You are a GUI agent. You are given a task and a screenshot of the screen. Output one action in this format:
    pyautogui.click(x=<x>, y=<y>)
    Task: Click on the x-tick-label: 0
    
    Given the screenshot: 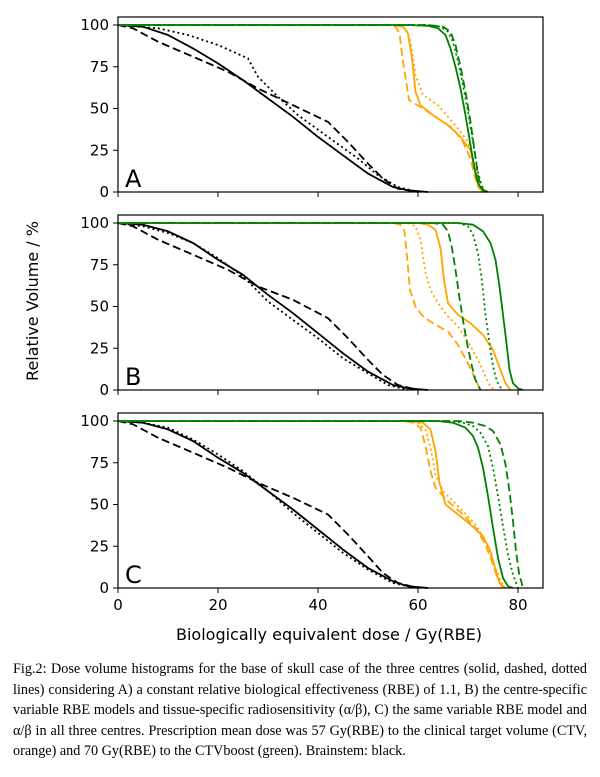 What is the action you would take?
    pyautogui.click(x=118, y=605)
    